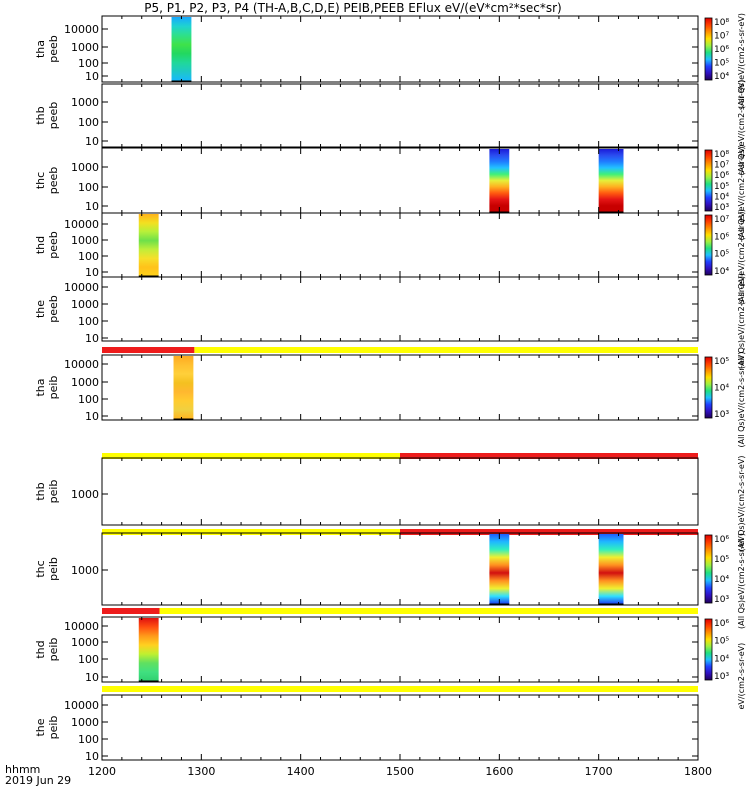 The height and width of the screenshot is (800, 750). I want to click on panel-label: thb peeb, so click(47, 116).